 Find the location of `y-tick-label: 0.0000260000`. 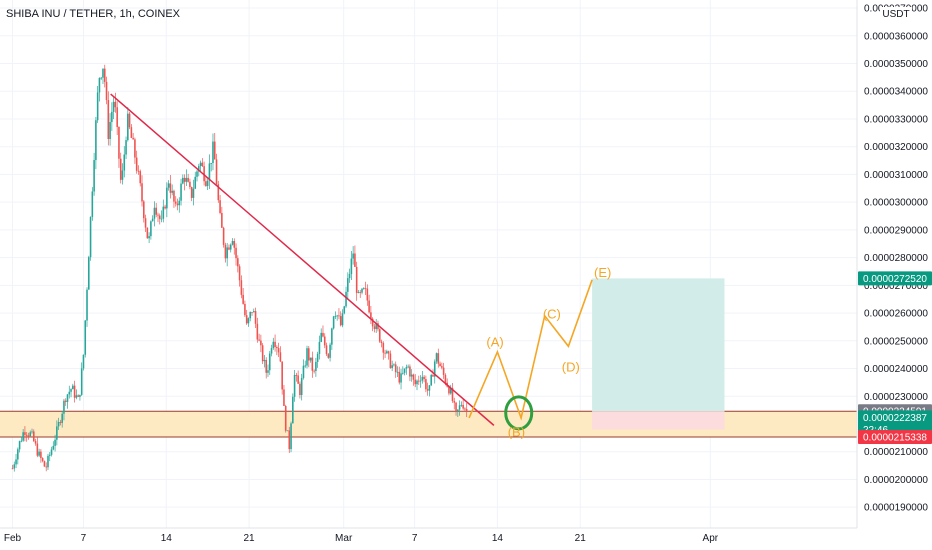

y-tick-label: 0.0000260000 is located at coordinates (896, 314).